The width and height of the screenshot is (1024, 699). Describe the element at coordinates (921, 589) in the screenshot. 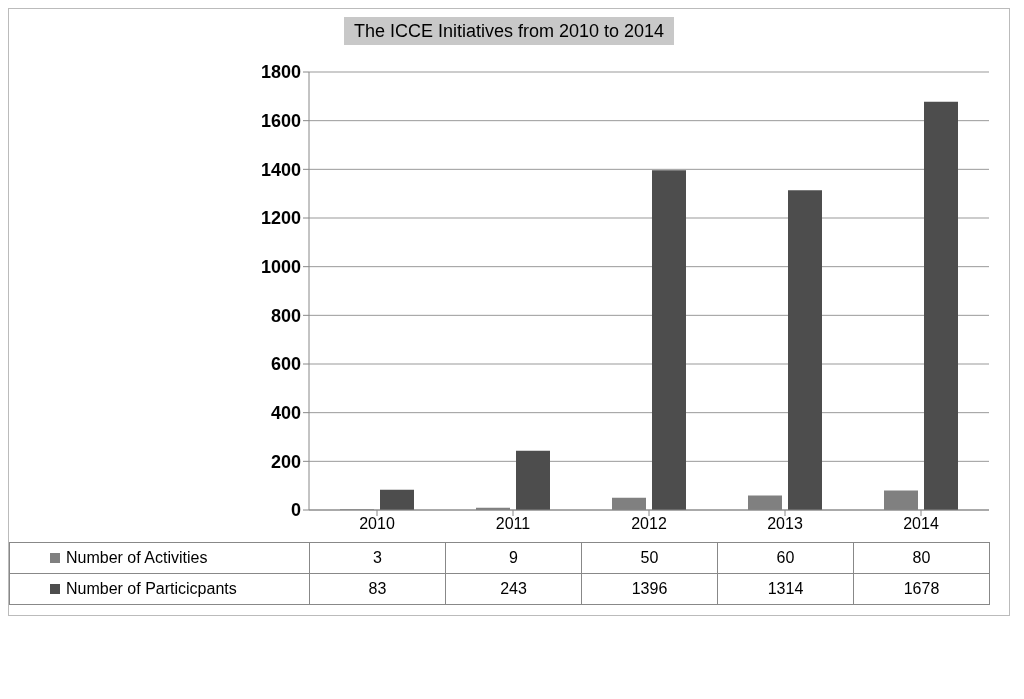

I see `data-label: 1678` at that location.